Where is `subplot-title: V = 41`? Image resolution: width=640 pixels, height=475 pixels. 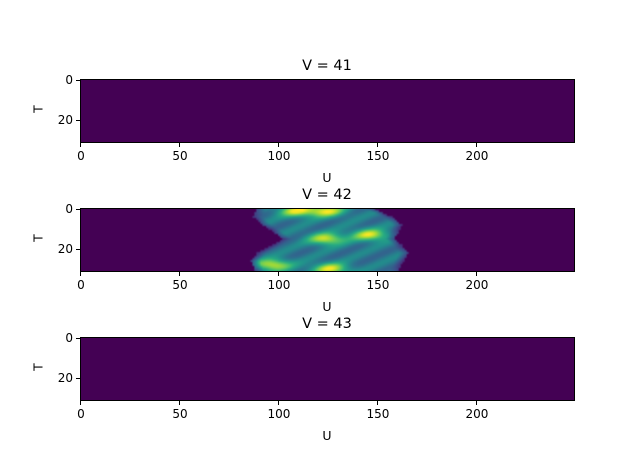 subplot-title: V = 41 is located at coordinates (327, 66).